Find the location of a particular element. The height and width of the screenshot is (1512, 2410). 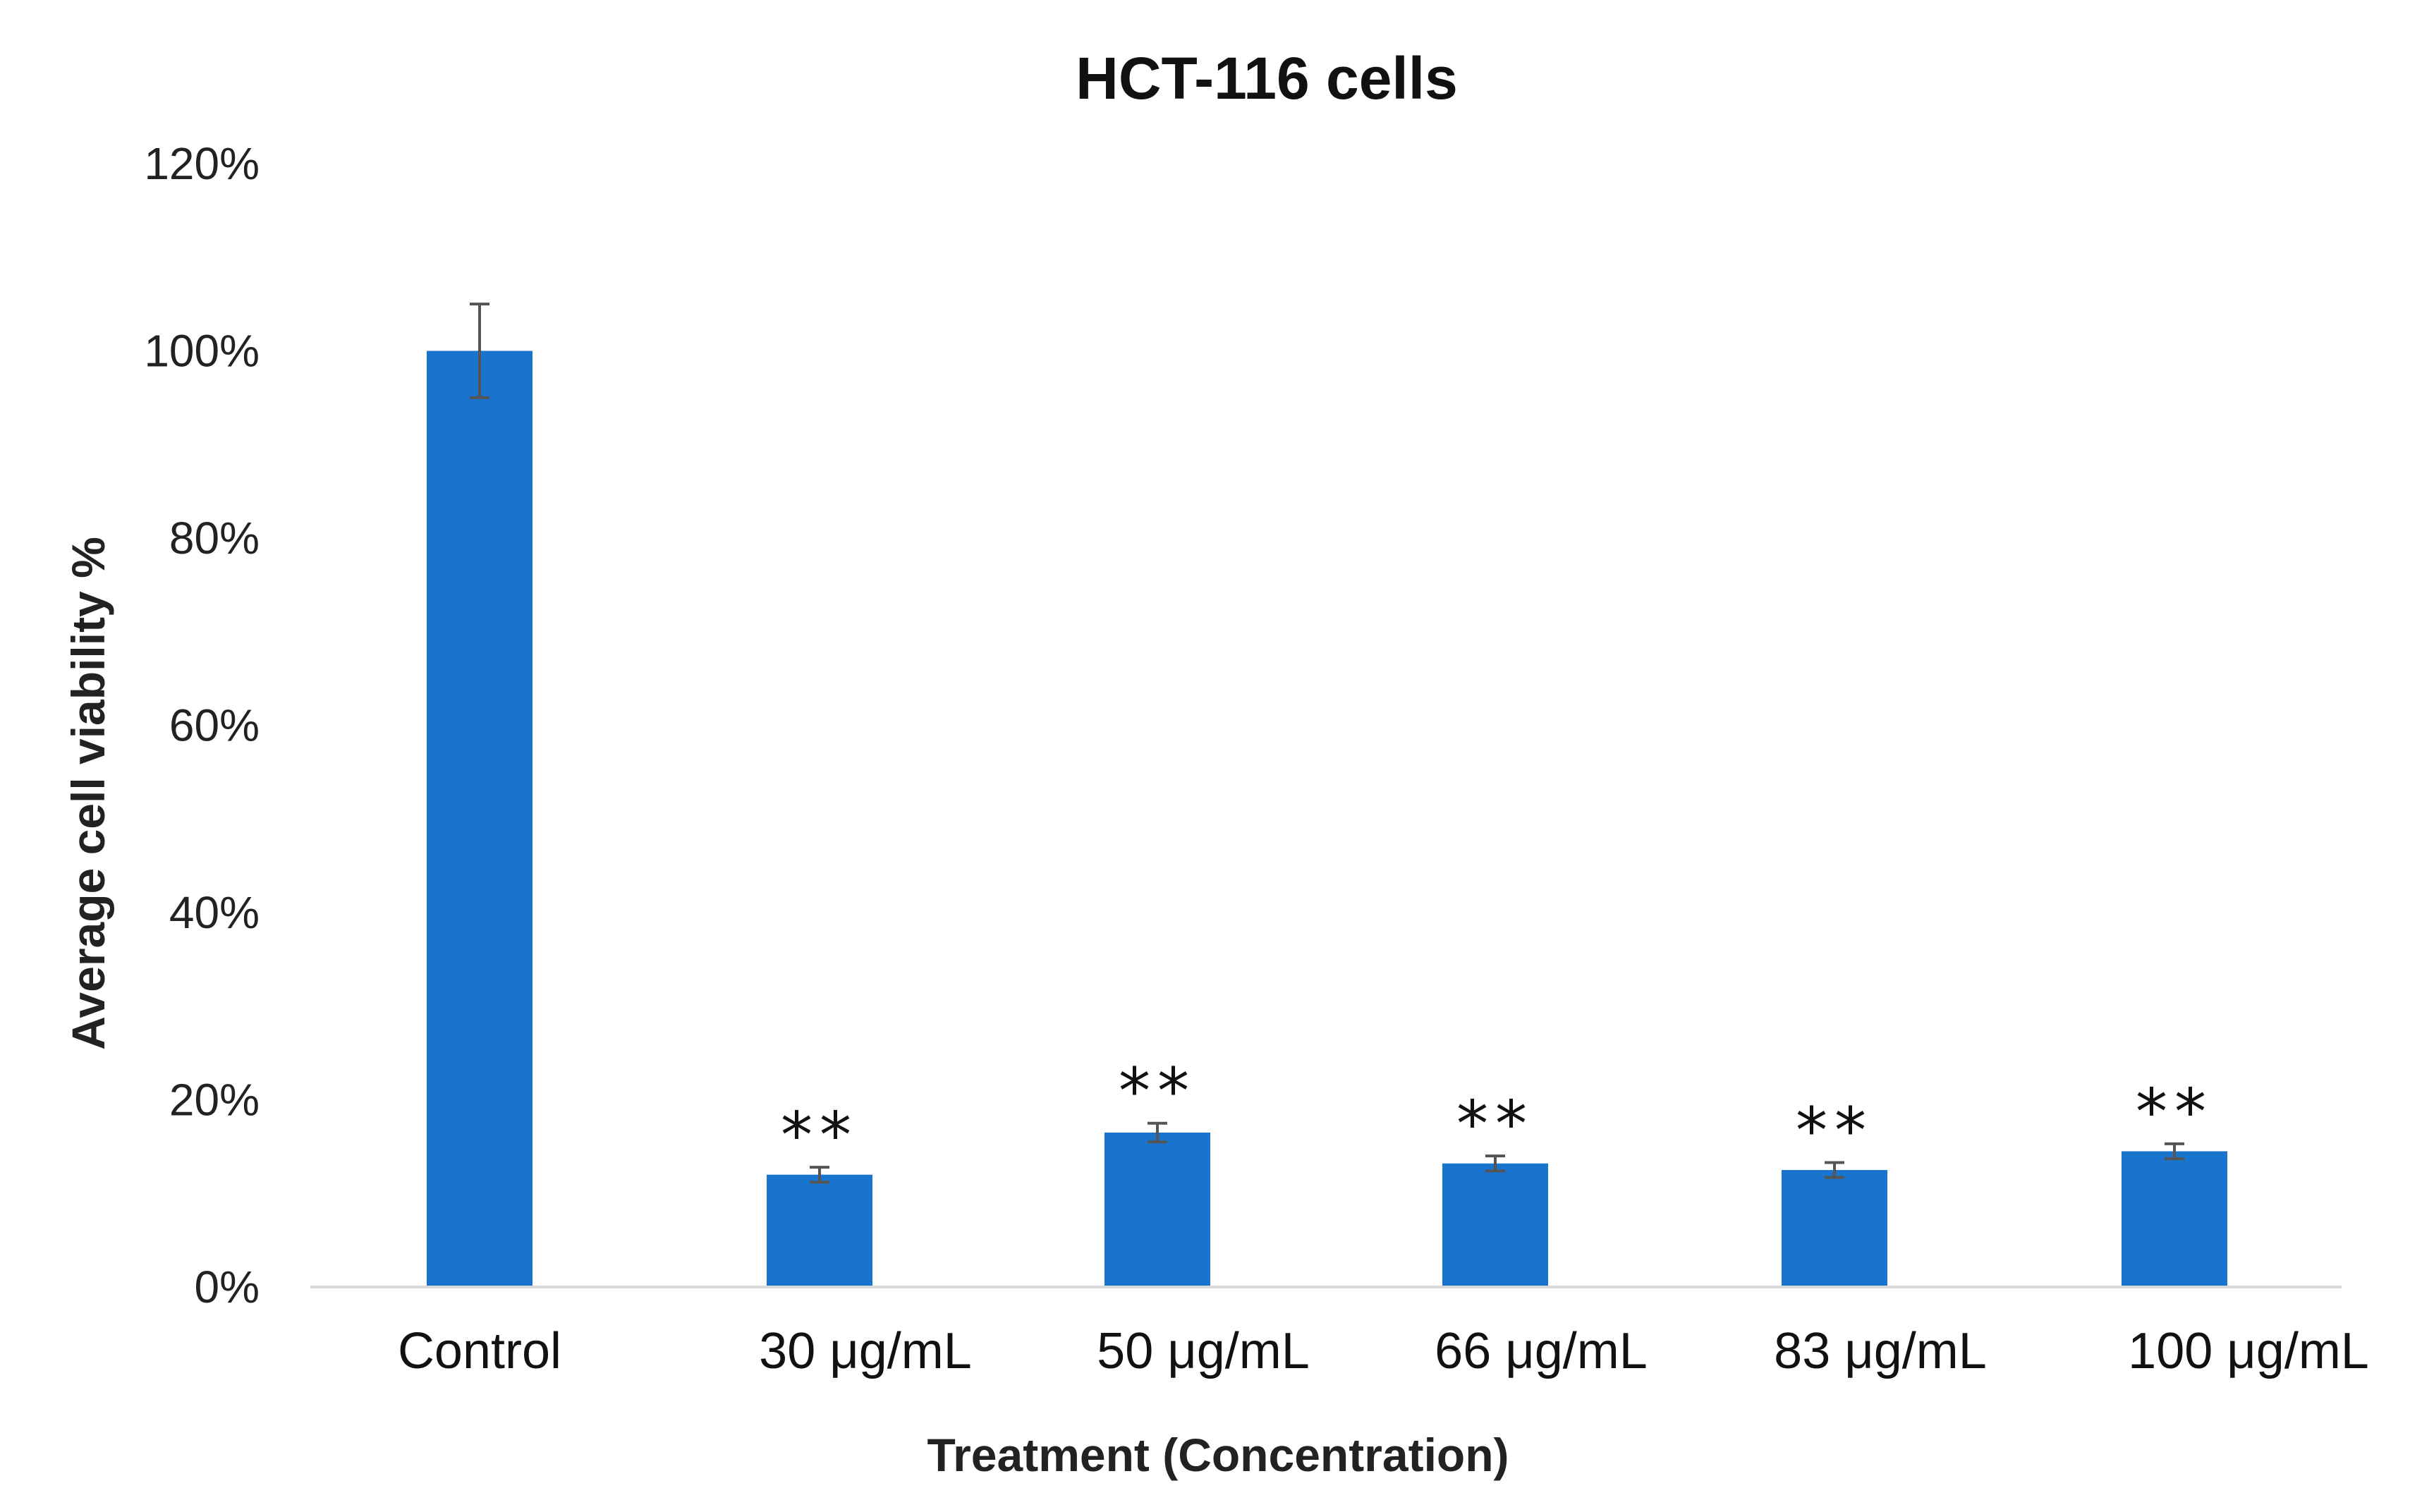

x-category-label: 100 μg/mL is located at coordinates (2248, 1351).